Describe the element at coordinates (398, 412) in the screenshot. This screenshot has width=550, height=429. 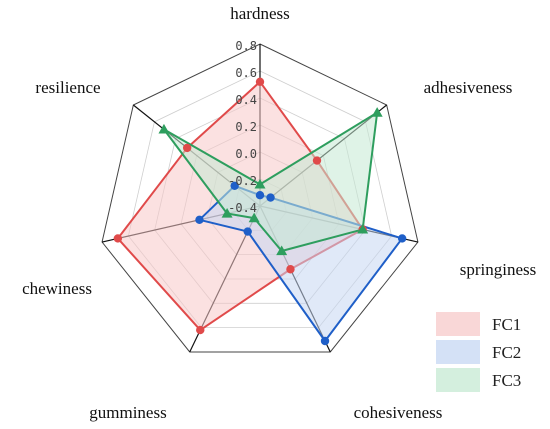
I see `axis-label-cohesiveness: cohesiveness` at that location.